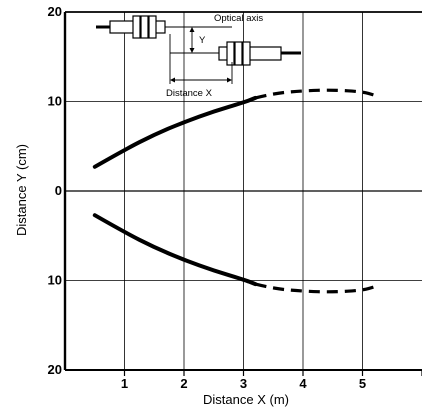  I want to click on series-4-dashed, so click(315, 288).